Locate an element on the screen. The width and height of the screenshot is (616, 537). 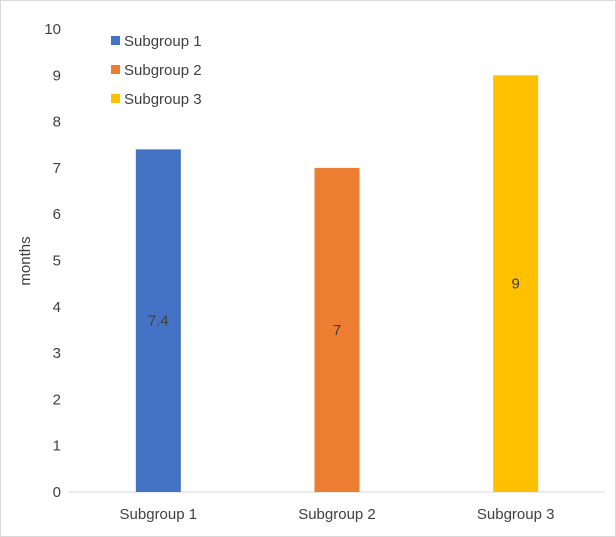
legend-entry: Subgroup 1 is located at coordinates (163, 41).